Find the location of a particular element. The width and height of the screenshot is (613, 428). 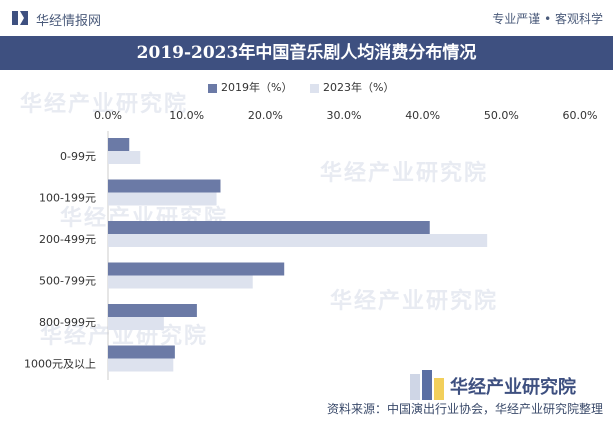

category-label: 500-799元 is located at coordinates (67, 280).